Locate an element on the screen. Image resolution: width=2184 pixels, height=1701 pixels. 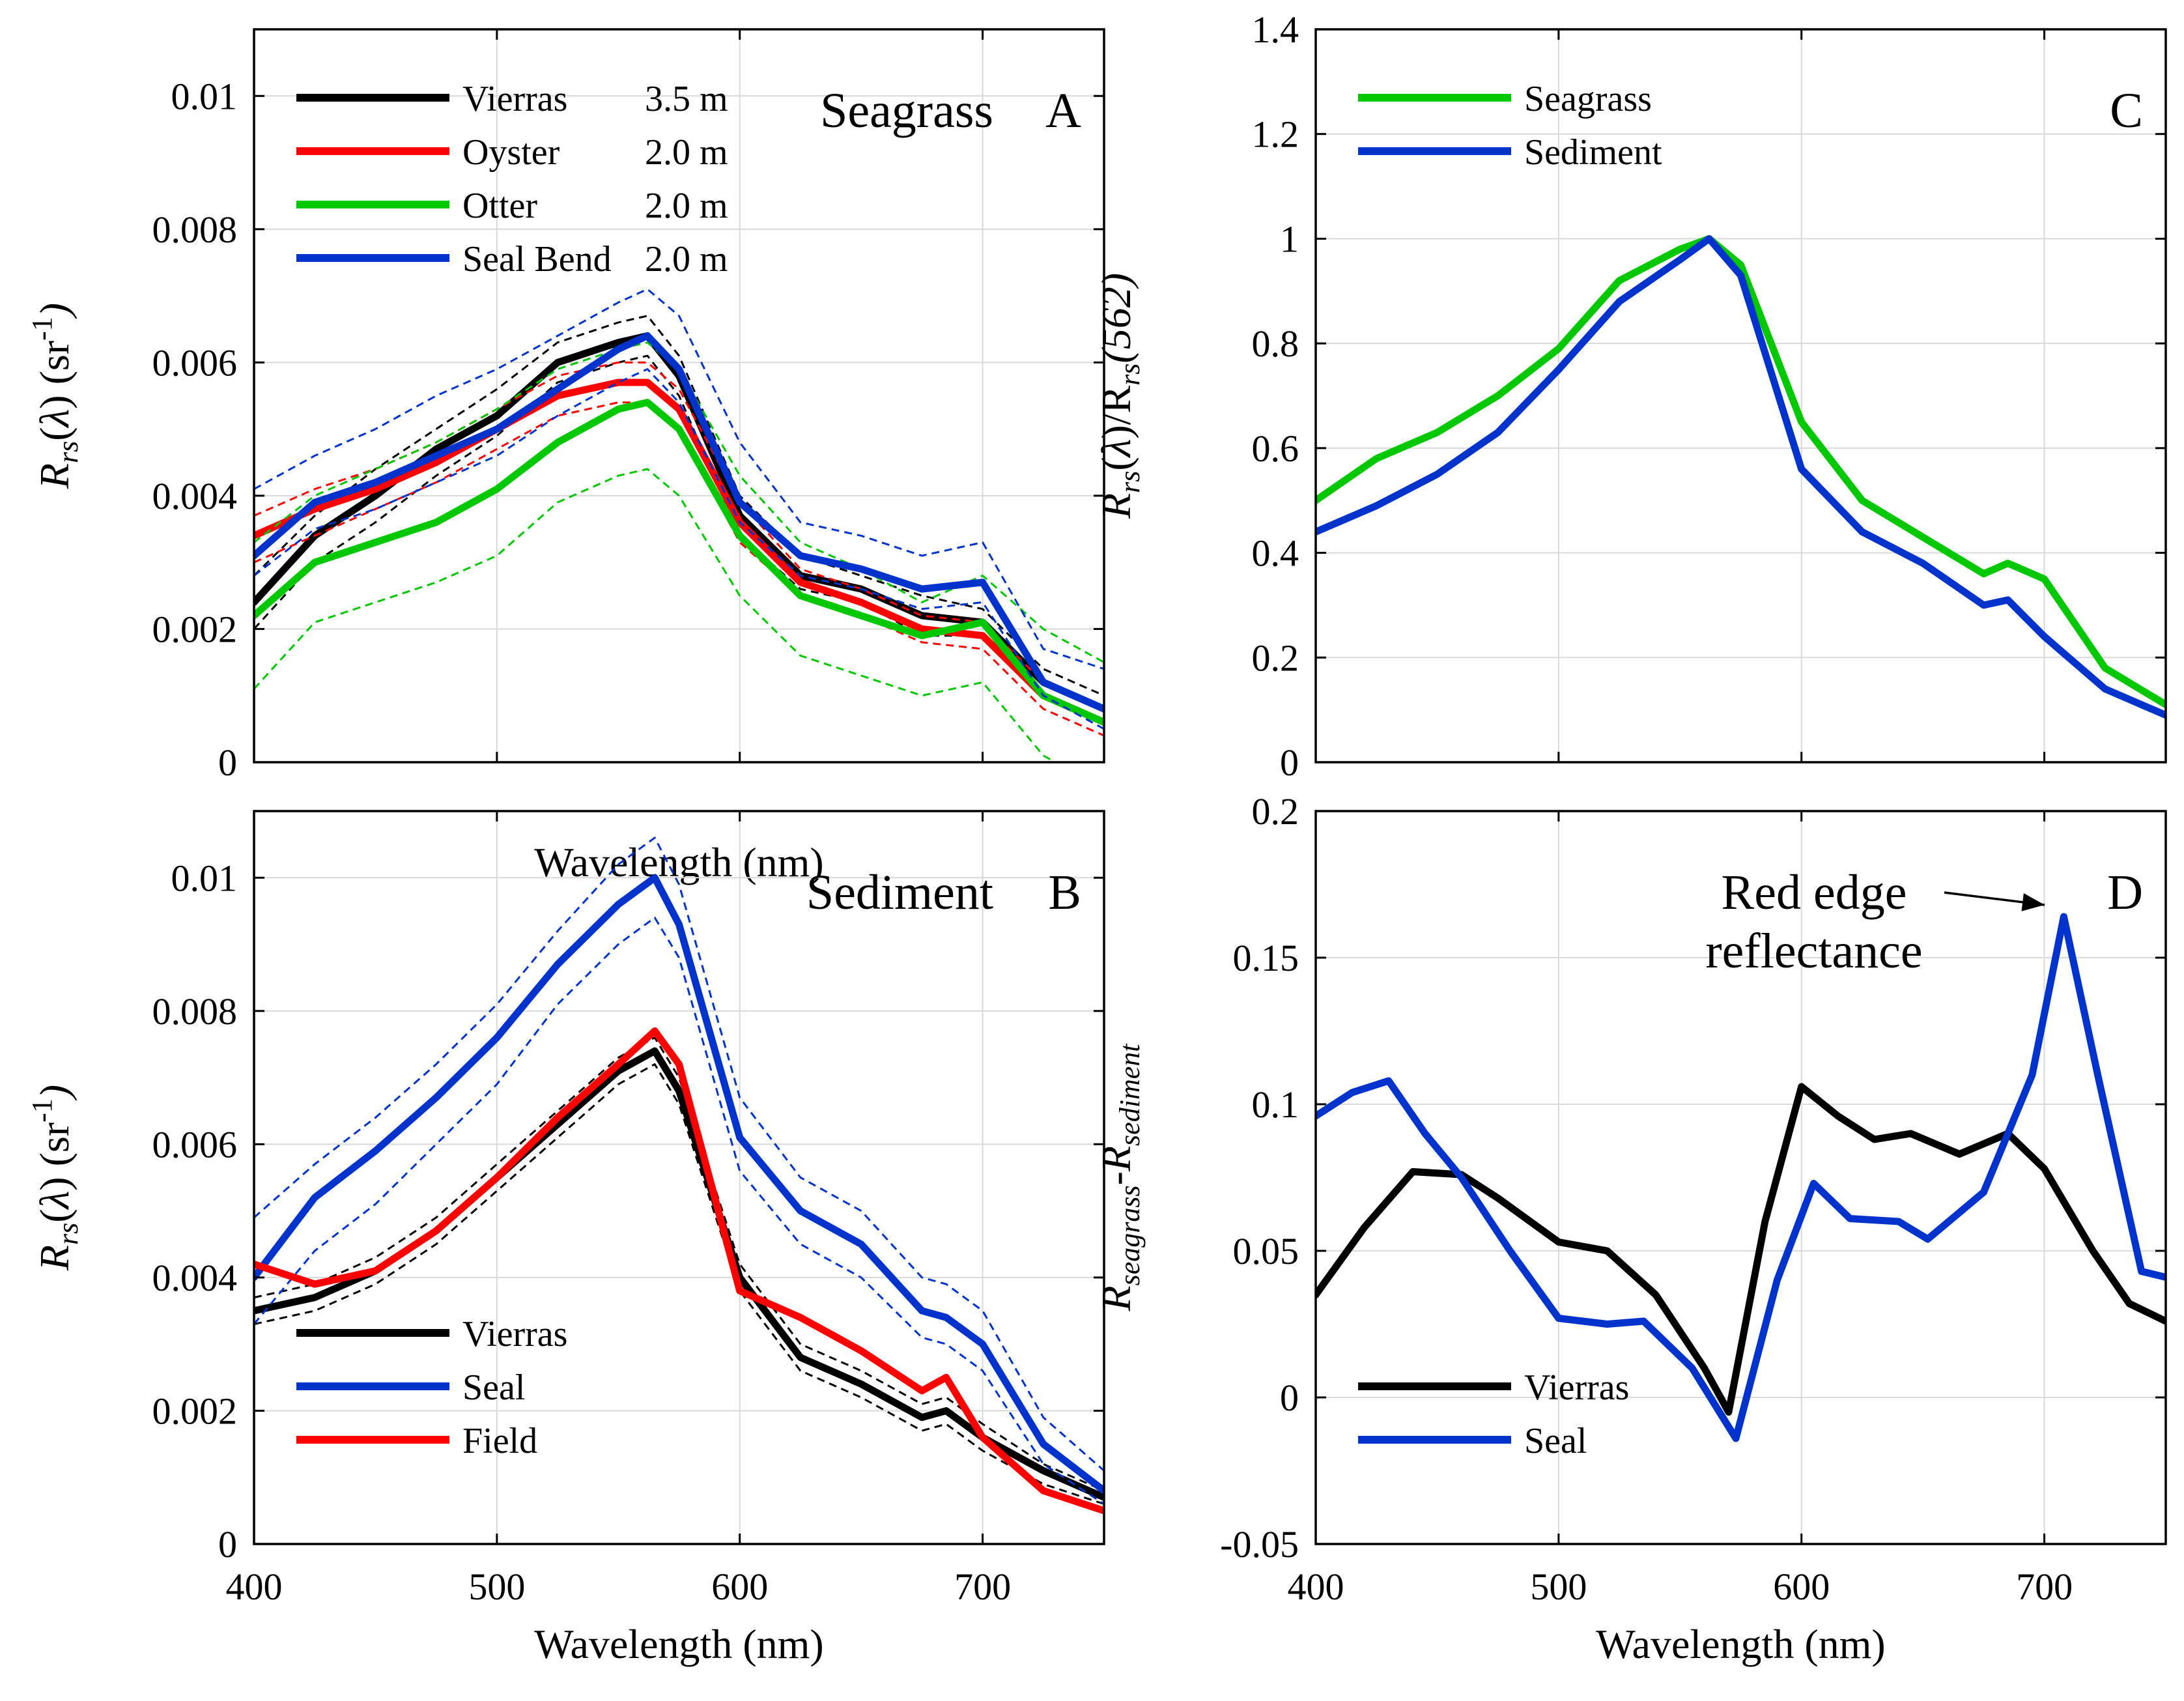
series-oyster-dashed-bound is located at coordinates (679, 569).